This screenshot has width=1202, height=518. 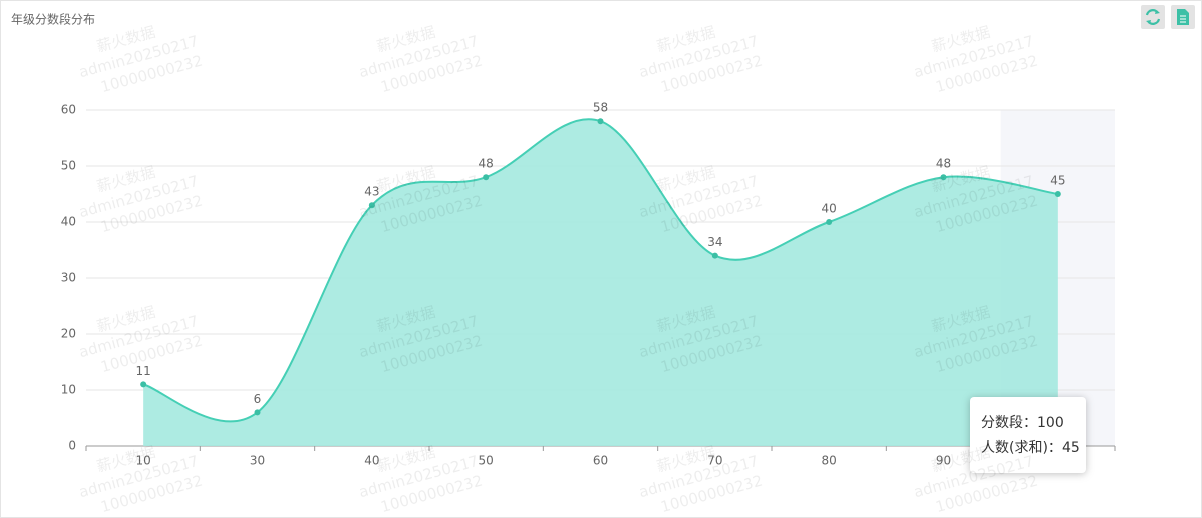 What do you see at coordinates (1183, 17) in the screenshot?
I see `export-button` at bounding box center [1183, 17].